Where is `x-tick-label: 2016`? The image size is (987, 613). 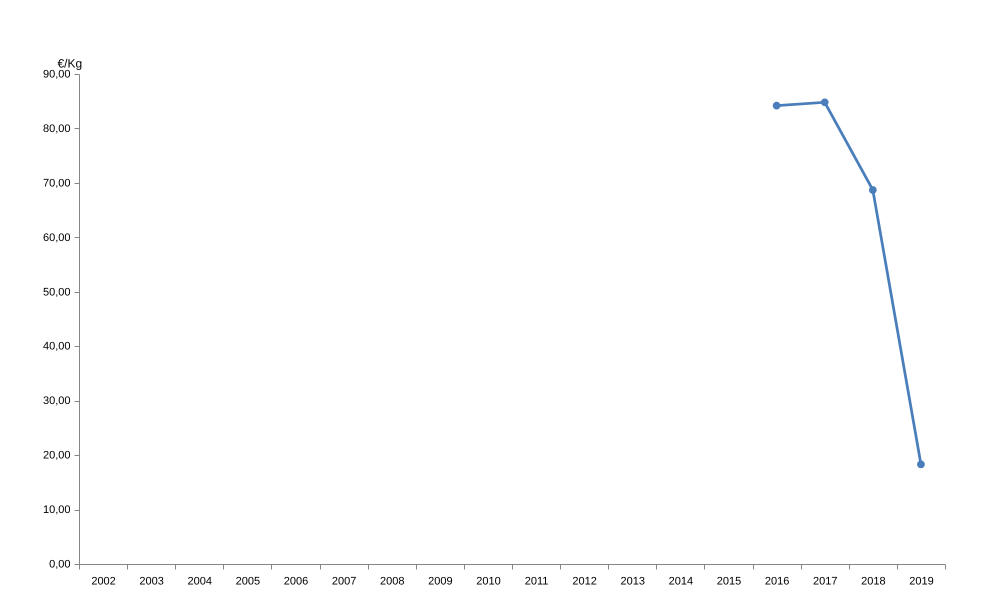
x-tick-label: 2016 is located at coordinates (777, 582).